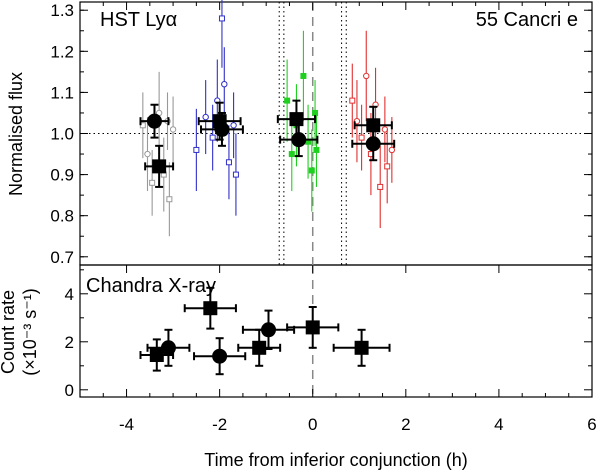 The image size is (600, 473). I want to click on bottom-ylabel-line2: (×10⁻³ s⁻¹), so click(30, 332).